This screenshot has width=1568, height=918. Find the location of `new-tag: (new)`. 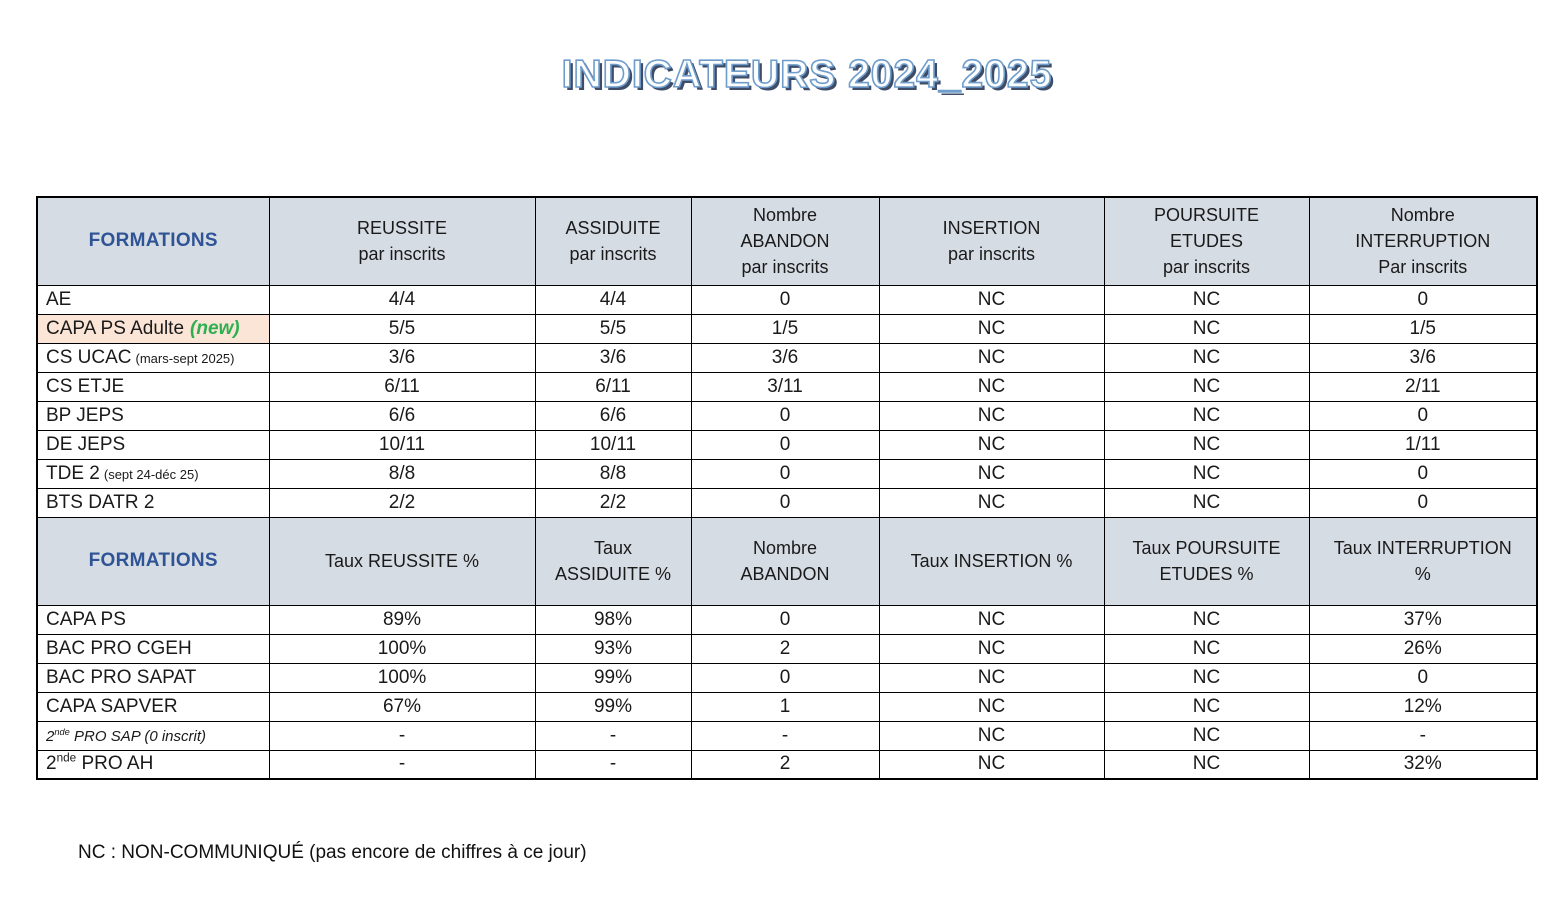

new-tag: (new) is located at coordinates (215, 328).